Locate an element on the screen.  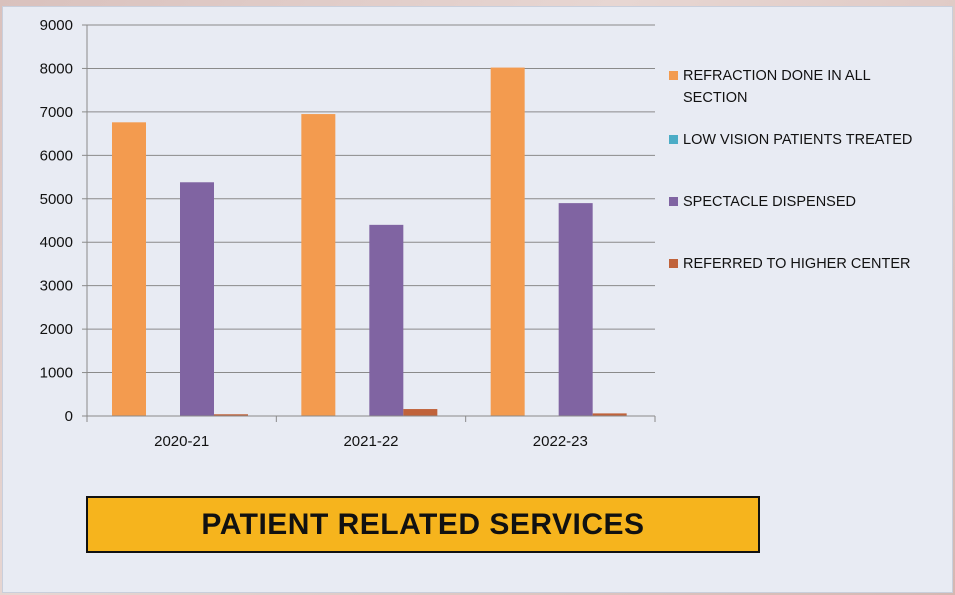
legend-swatch-low-vision is located at coordinates (673, 139).